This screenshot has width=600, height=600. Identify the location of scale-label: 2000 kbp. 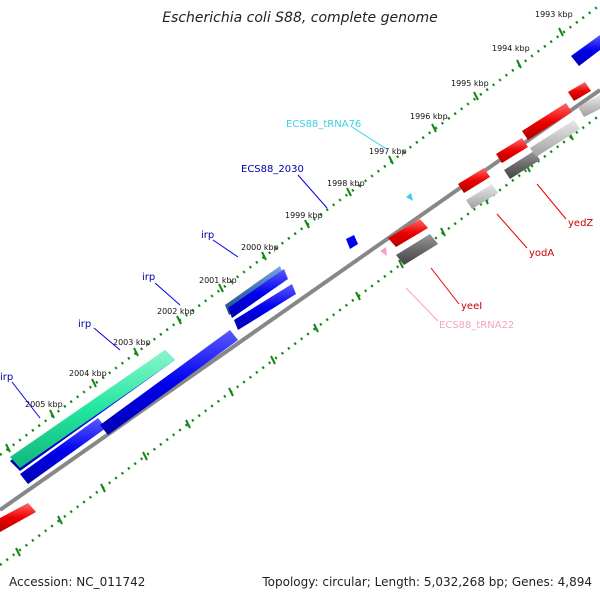
(260, 247).